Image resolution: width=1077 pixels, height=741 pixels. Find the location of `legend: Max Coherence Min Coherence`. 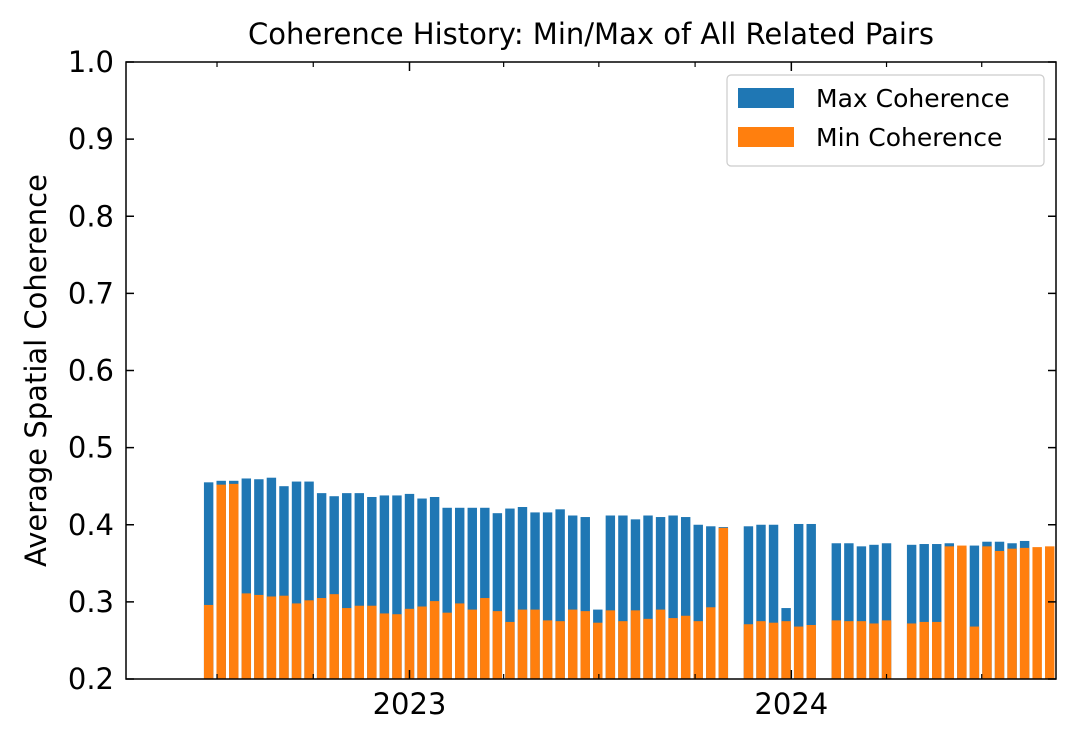

legend: Max Coherence Min Coherence is located at coordinates (885, 120).